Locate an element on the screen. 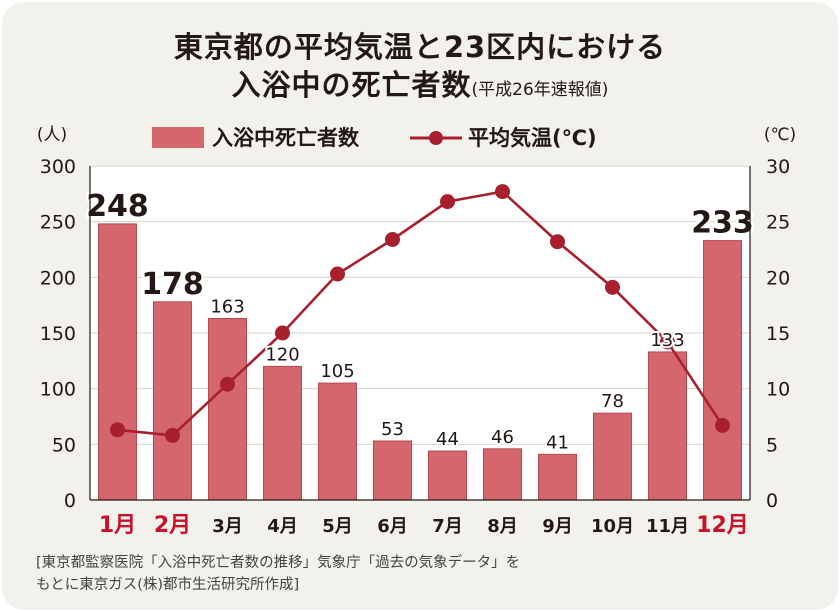 The height and width of the screenshot is (612, 840). x-axis-tick-label: 2月 is located at coordinates (172, 525).